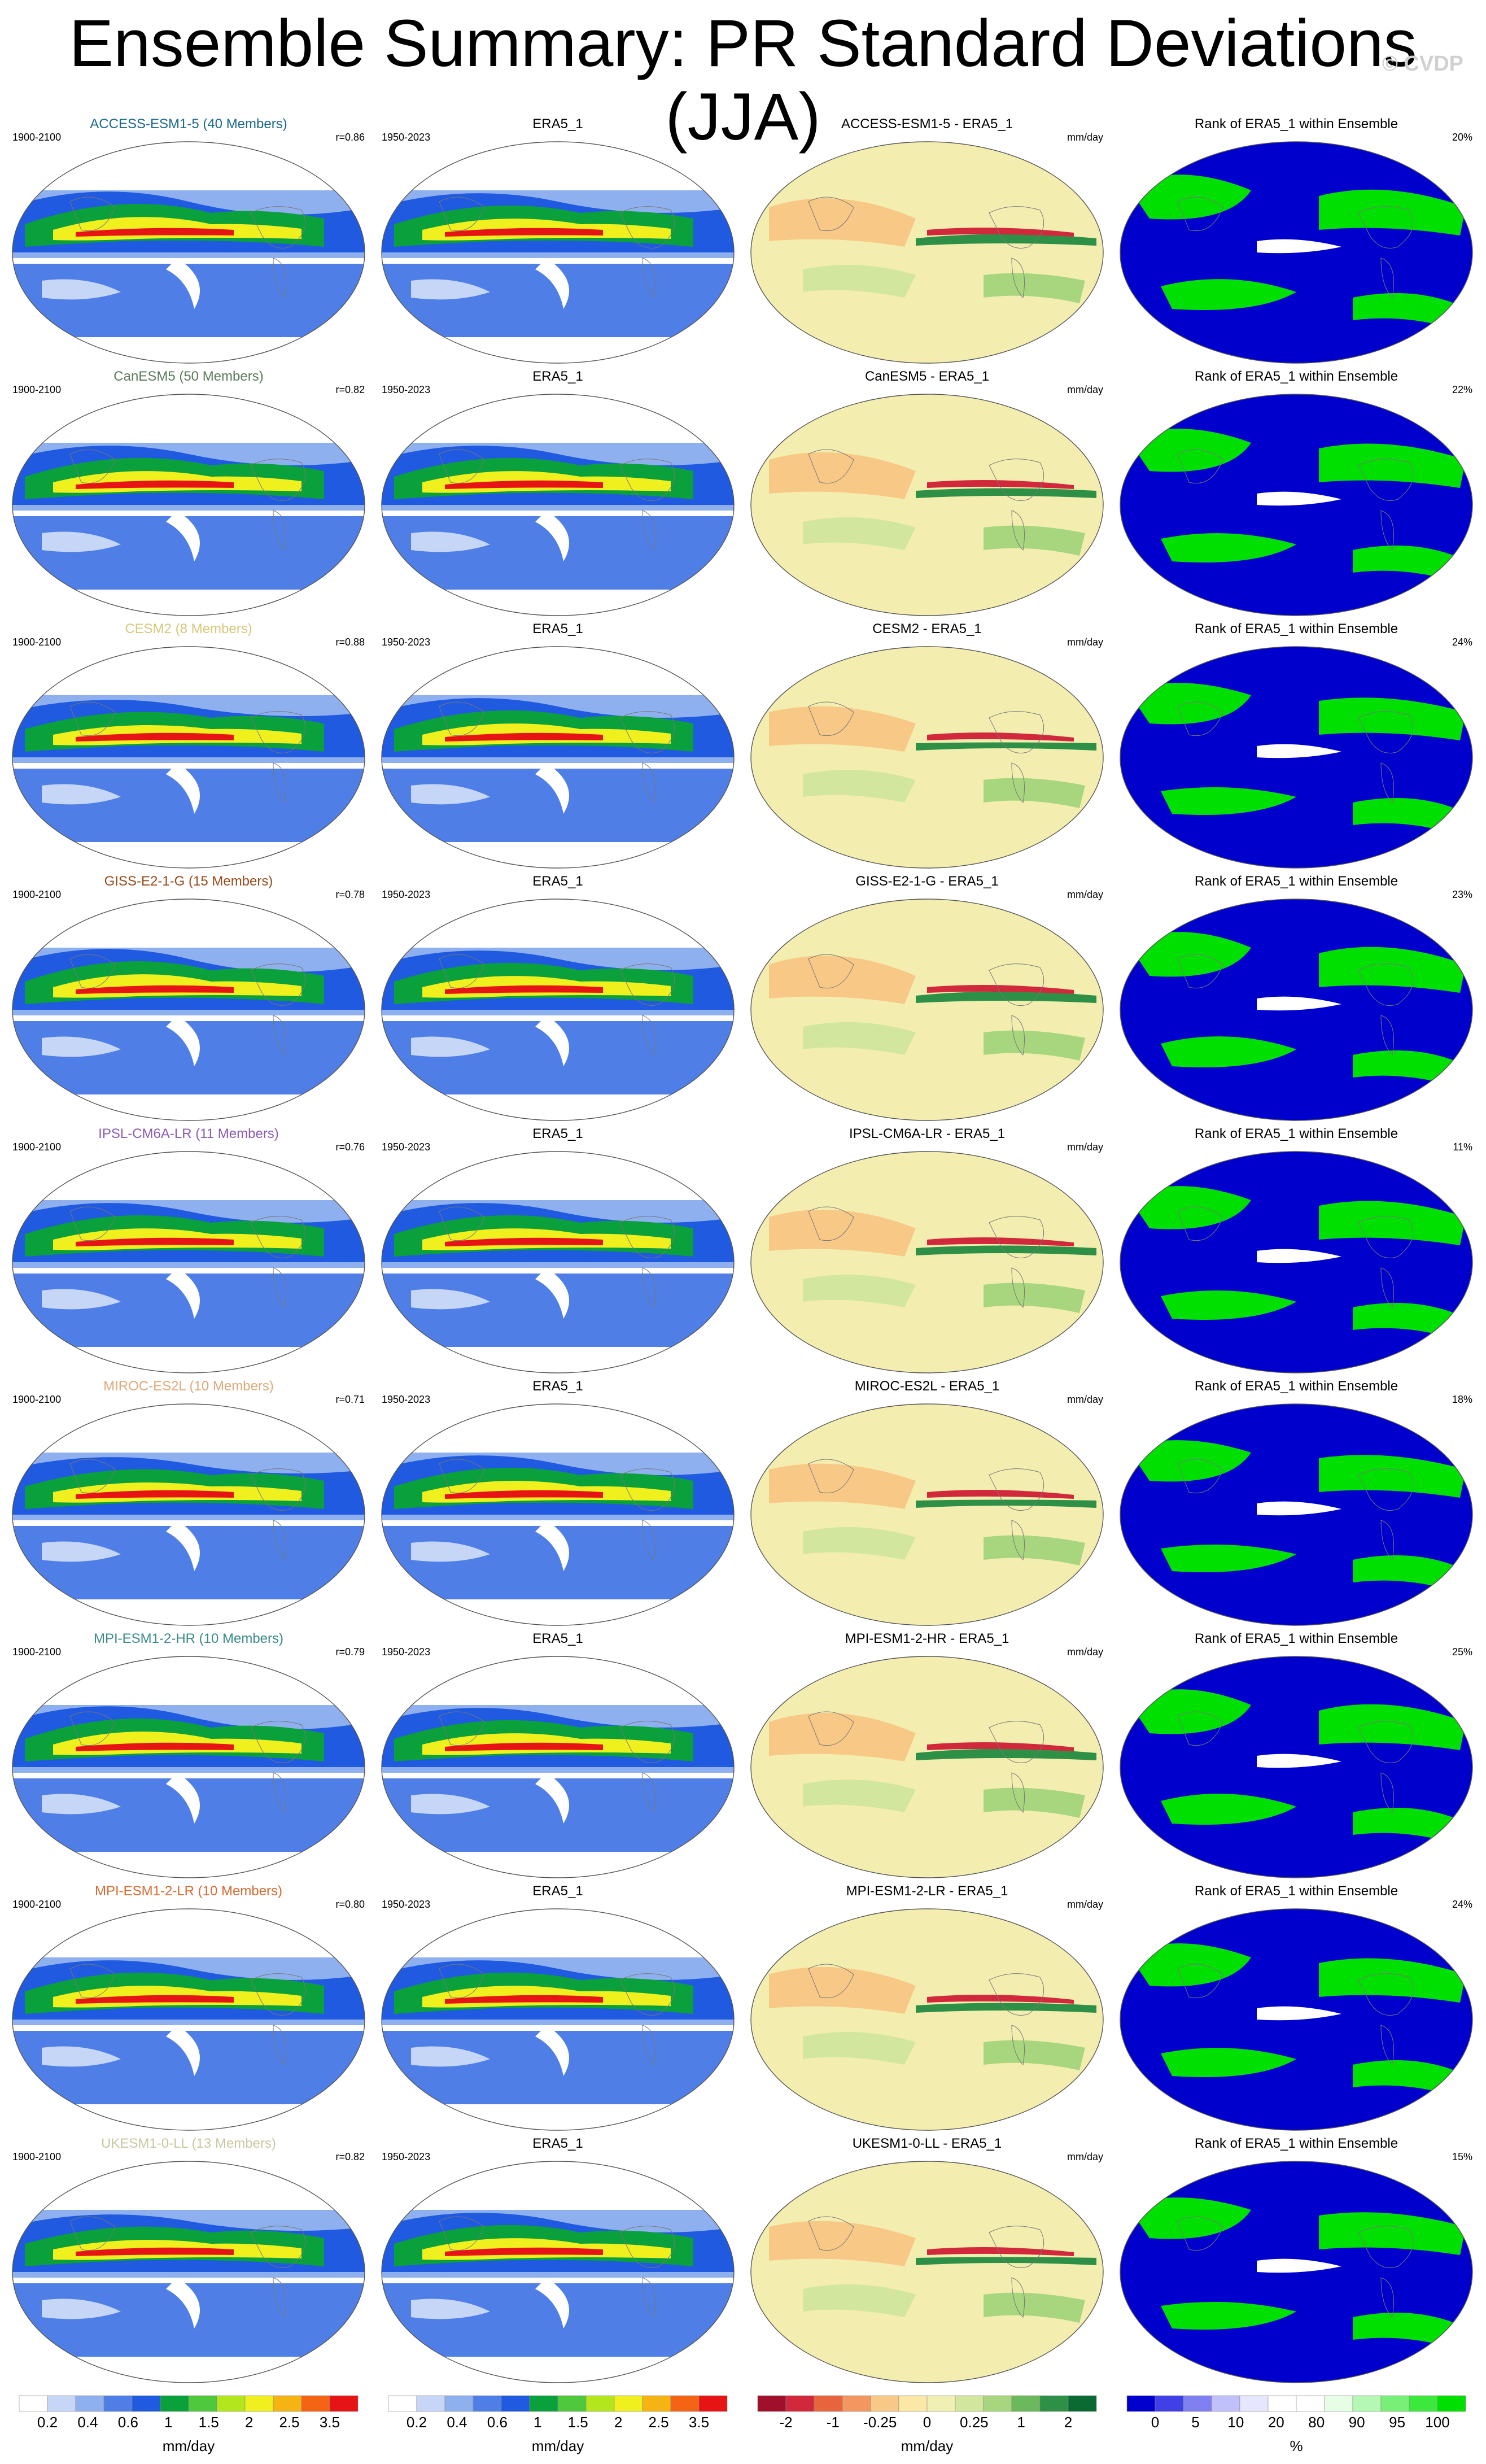 Image resolution: width=1486 pixels, height=2464 pixels. I want to click on rank-title: Rank of ERA5_1 within Ensemble, so click(1296, 1638).